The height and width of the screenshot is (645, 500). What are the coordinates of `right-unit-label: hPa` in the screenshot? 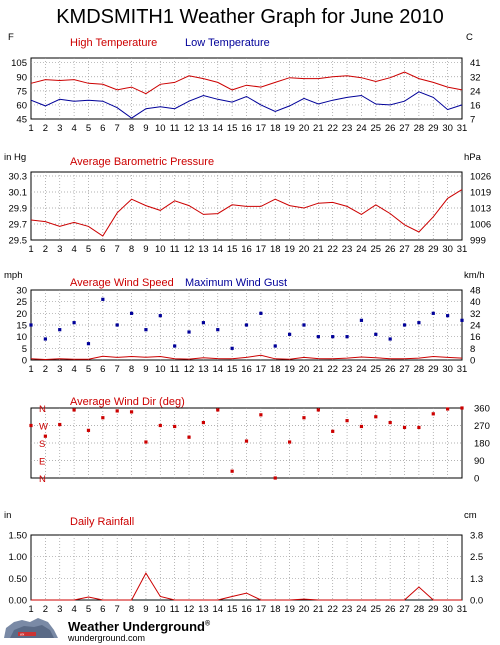 It's located at (473, 157).